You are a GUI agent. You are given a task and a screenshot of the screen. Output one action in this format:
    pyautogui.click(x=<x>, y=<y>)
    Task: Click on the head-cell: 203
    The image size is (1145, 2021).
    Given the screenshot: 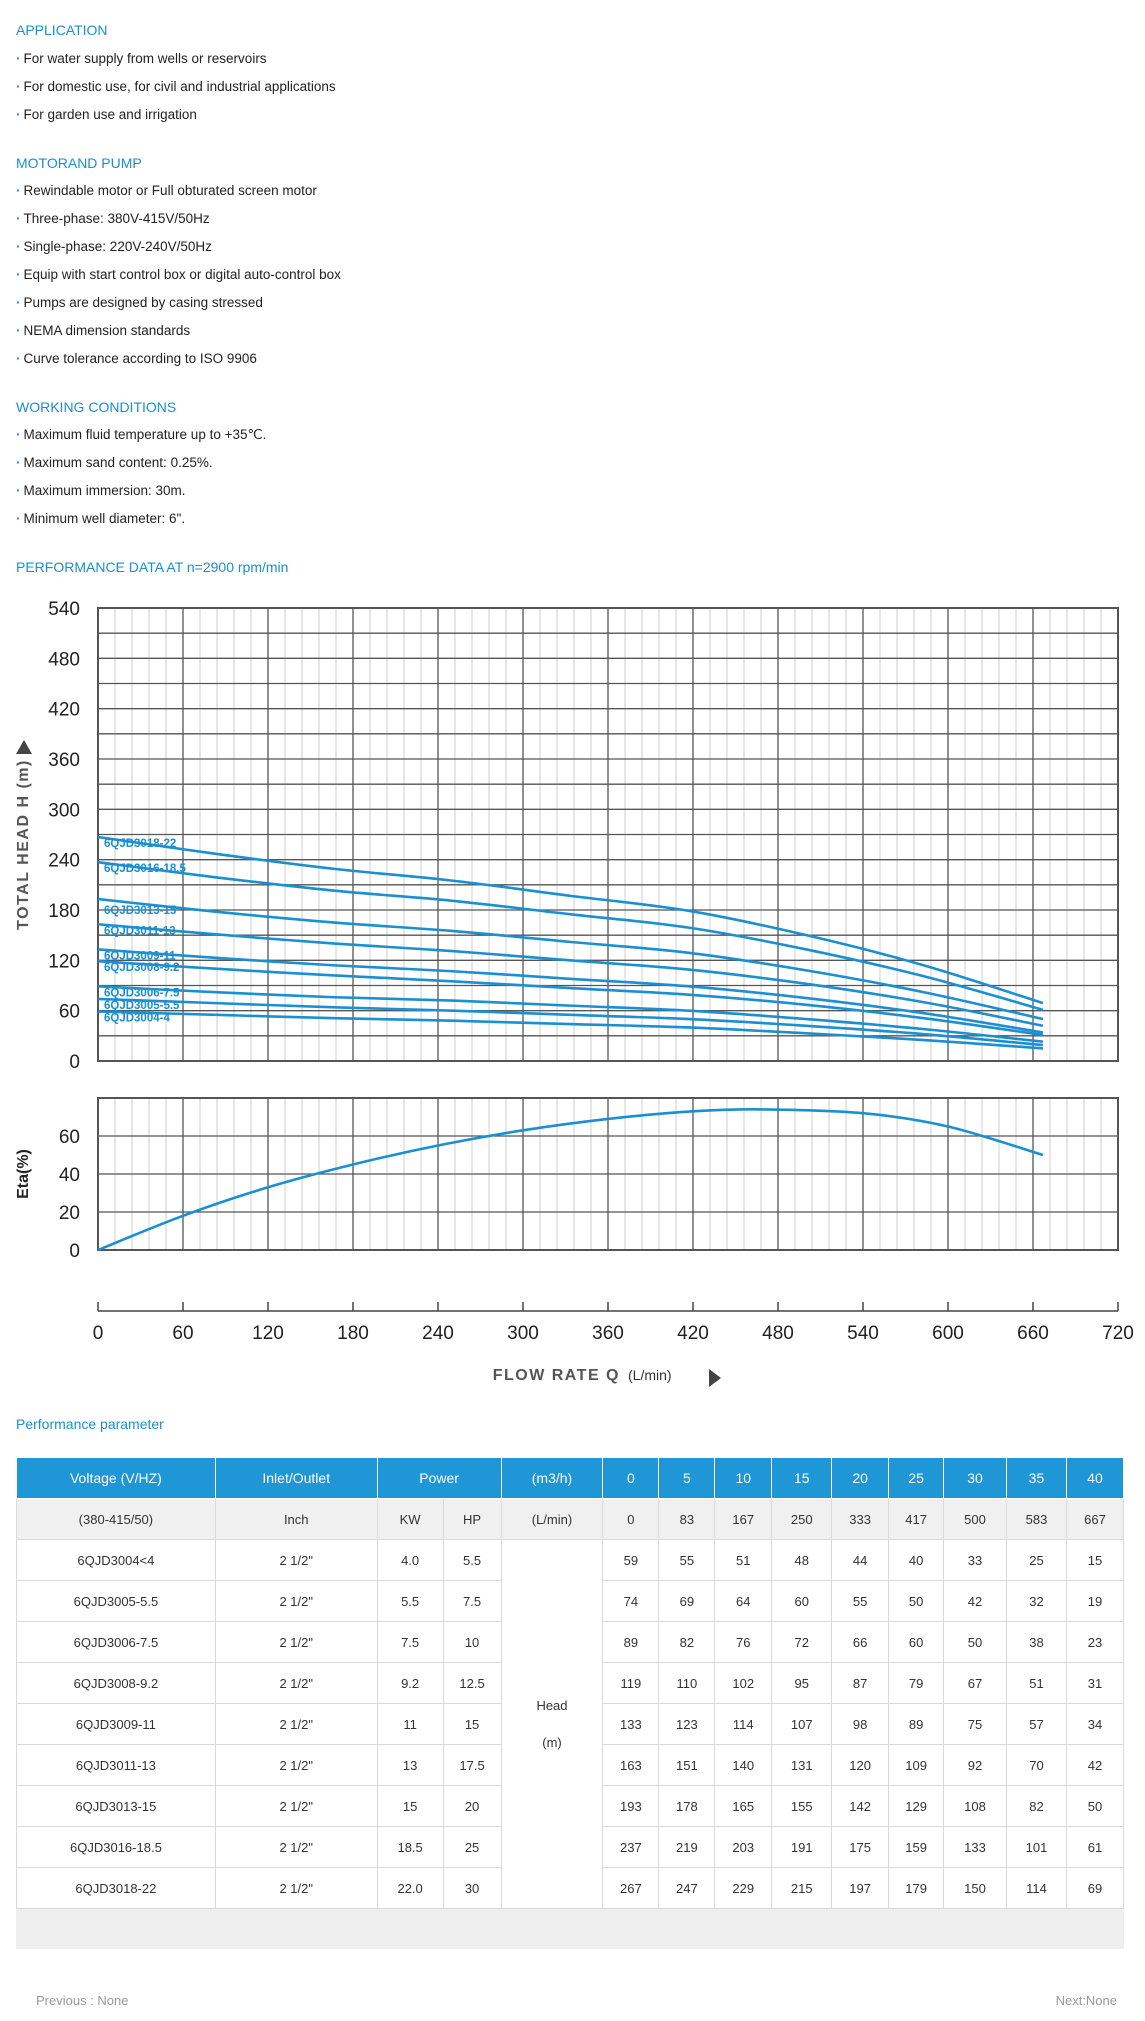 What is the action you would take?
    pyautogui.click(x=743, y=1847)
    